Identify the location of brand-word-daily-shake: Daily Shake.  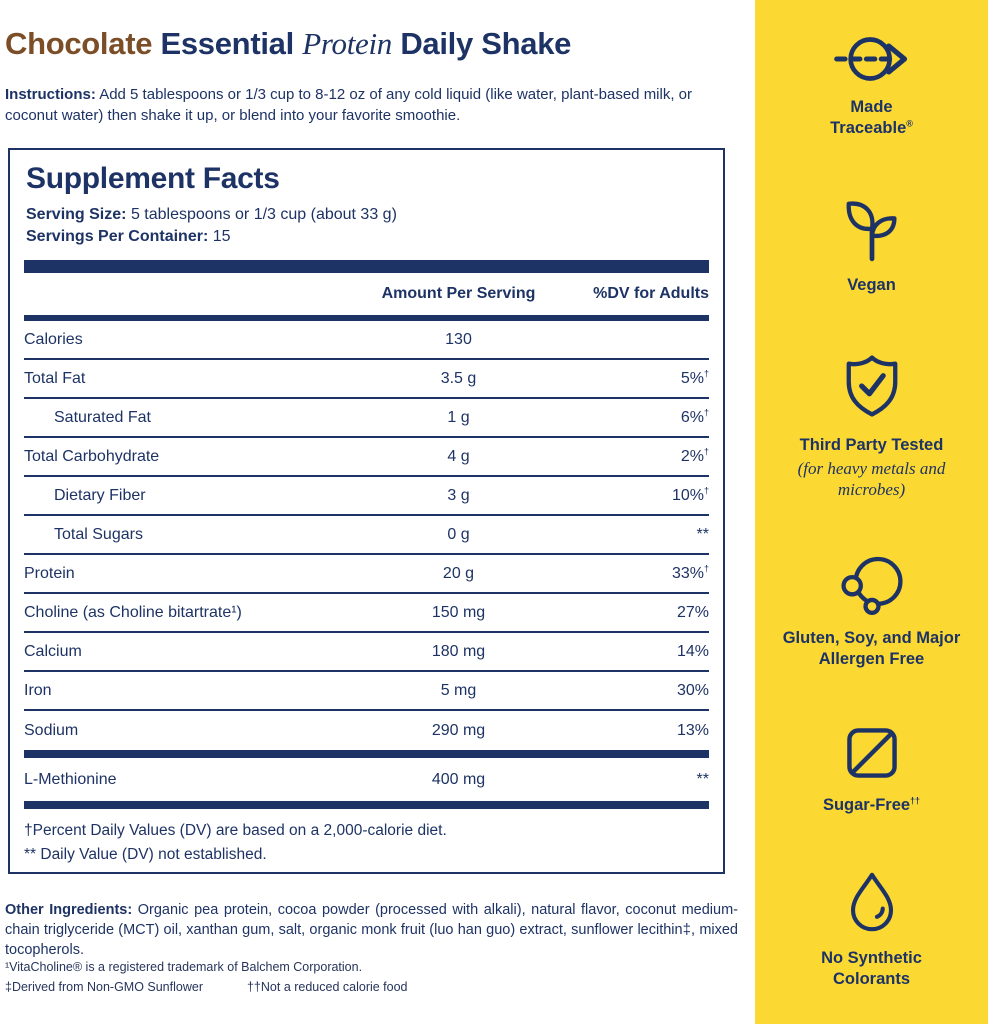
(486, 43).